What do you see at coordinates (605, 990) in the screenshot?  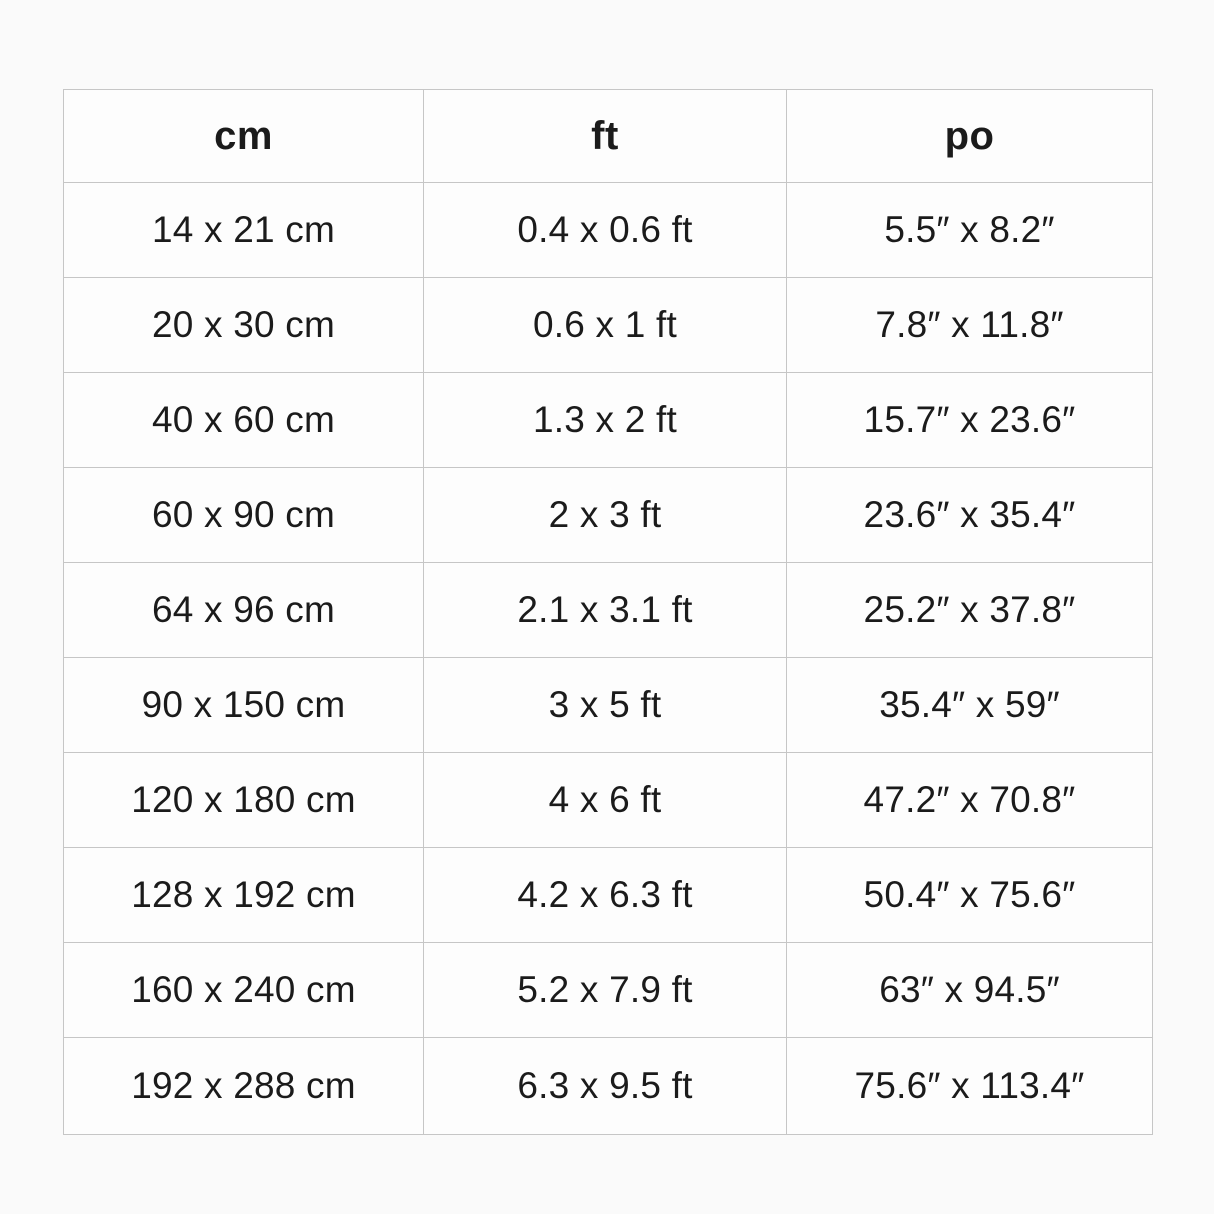 I see `cell-ft: 5.2 x 7.9 ft` at bounding box center [605, 990].